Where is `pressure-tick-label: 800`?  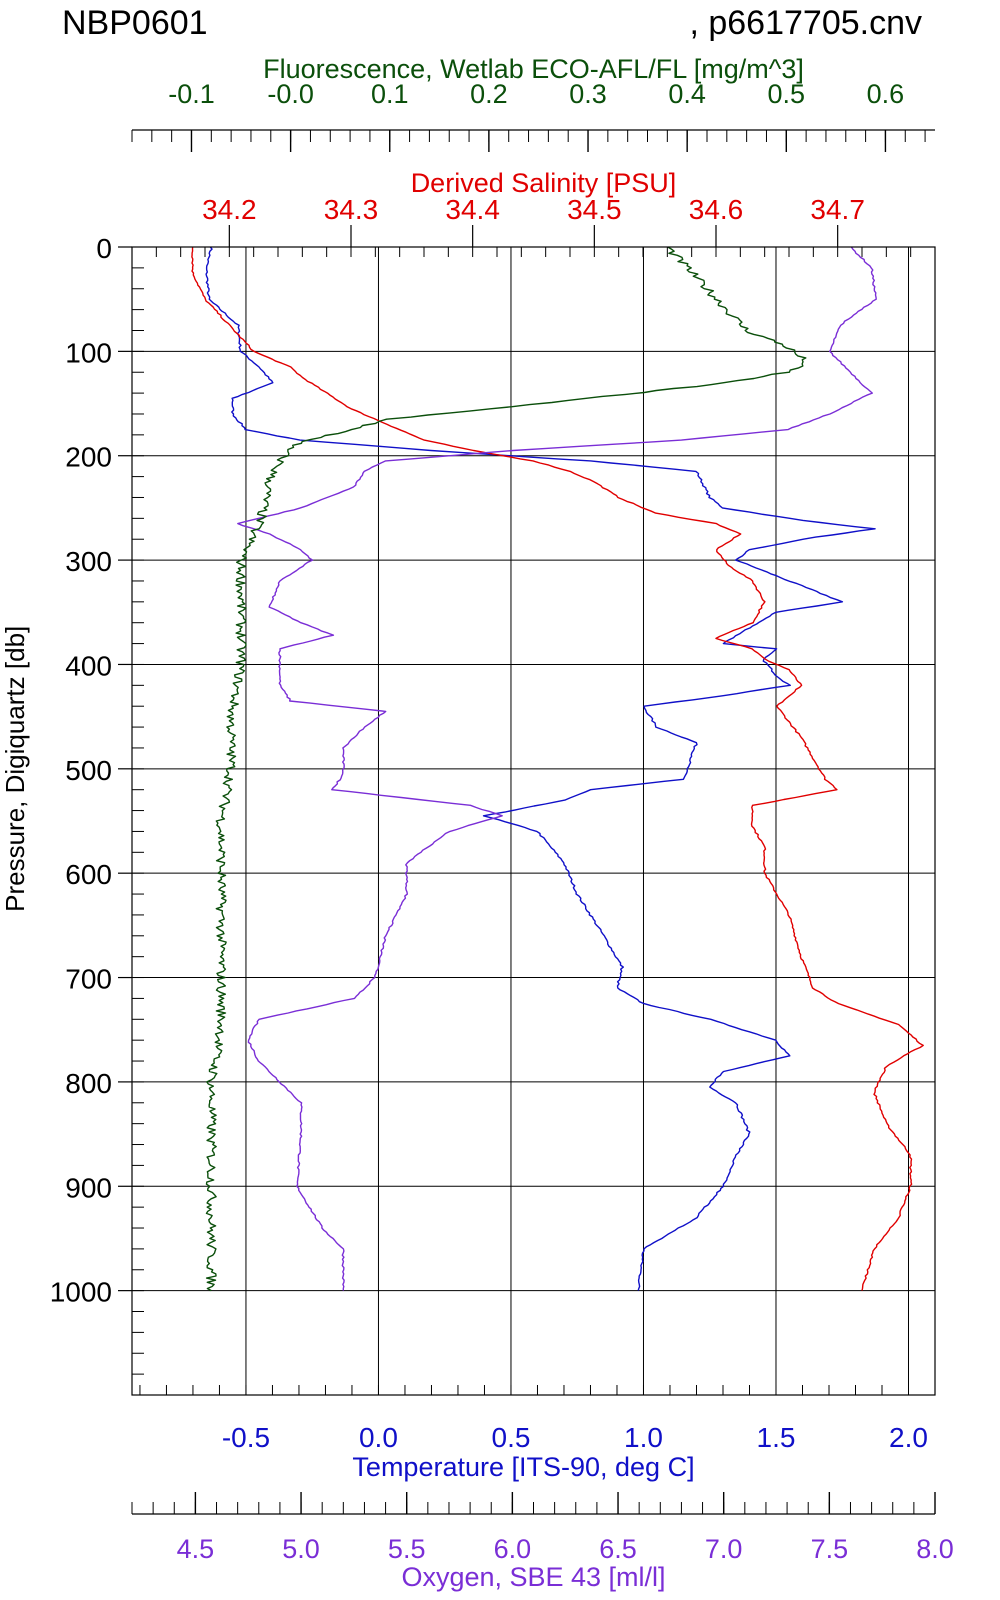 pressure-tick-label: 800 is located at coordinates (88, 1083).